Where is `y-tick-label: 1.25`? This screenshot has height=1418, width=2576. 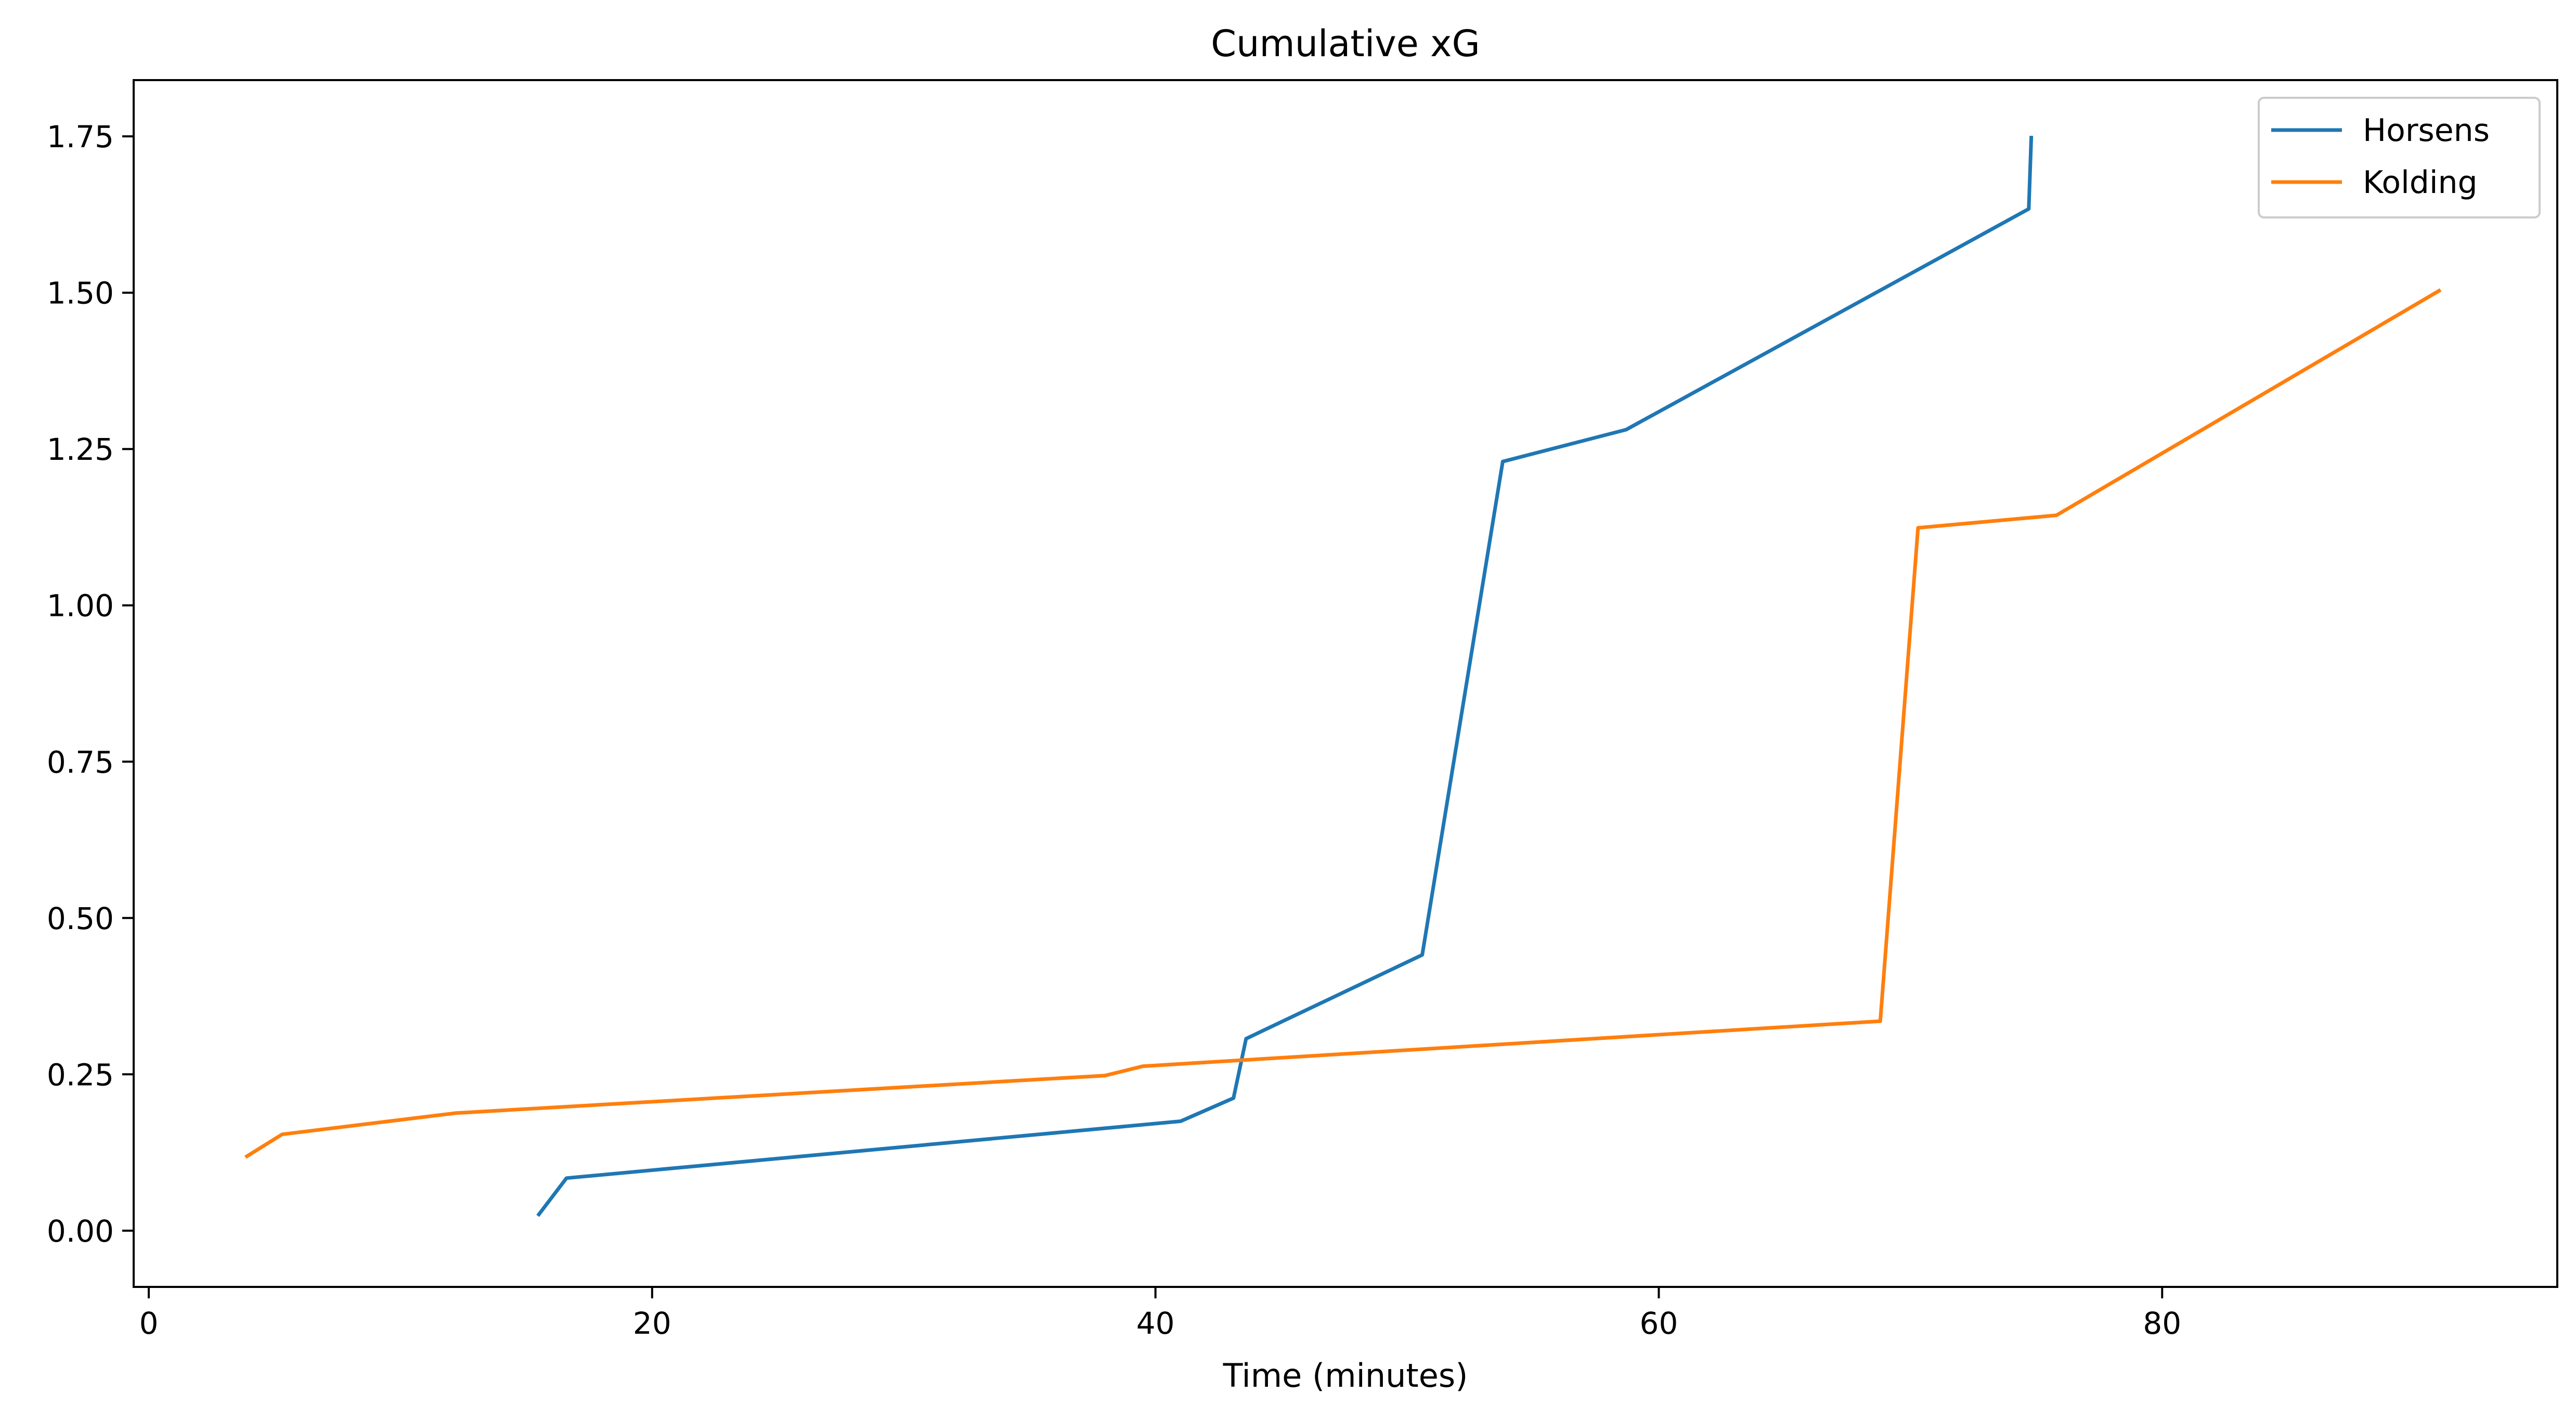 y-tick-label: 1.25 is located at coordinates (80, 449).